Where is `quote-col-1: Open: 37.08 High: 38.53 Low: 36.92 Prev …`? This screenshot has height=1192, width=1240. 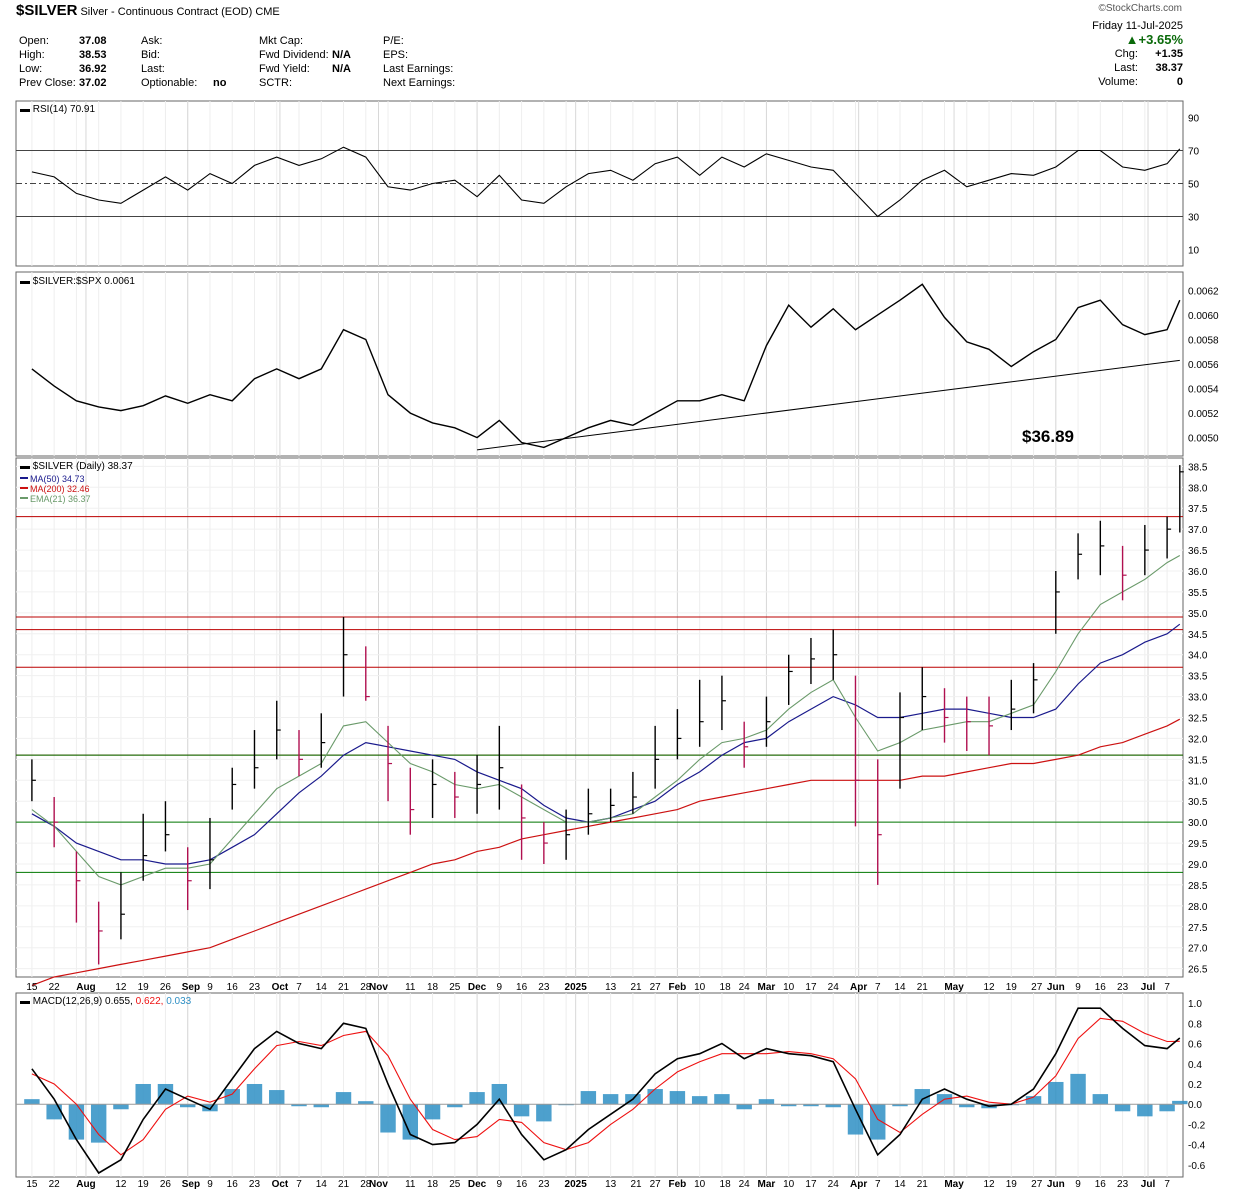
quote-col-1: Open: 37.08 High: 38.53 Low: 36.92 Prev … is located at coordinates (63, 62).